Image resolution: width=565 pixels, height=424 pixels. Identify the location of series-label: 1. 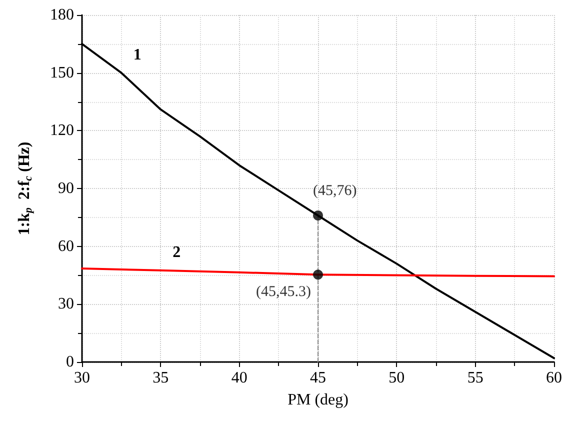
(137, 55).